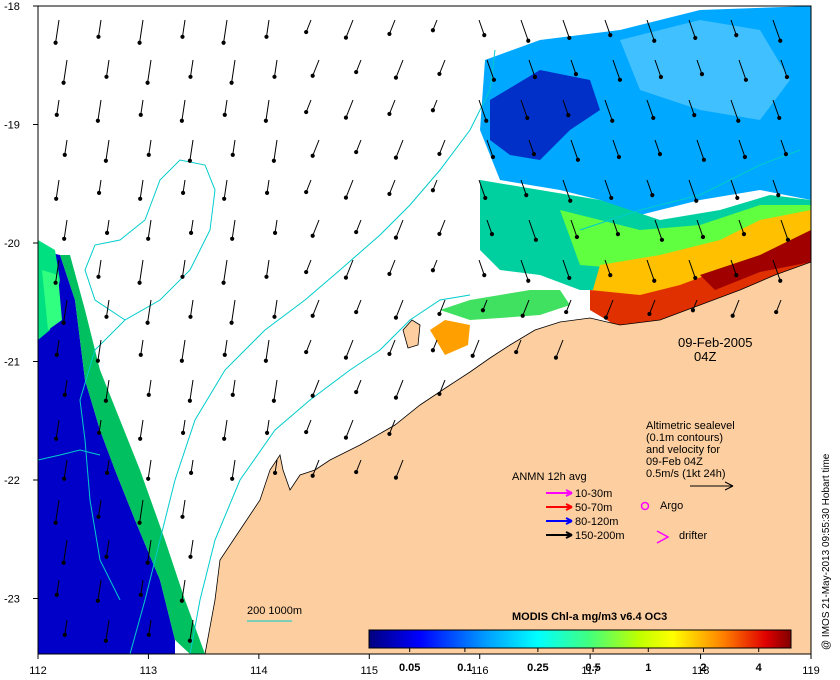 This screenshot has width=840, height=680. Describe the element at coordinates (537, 668) in the screenshot. I see `colorbar-tick-label: 0.25` at that location.